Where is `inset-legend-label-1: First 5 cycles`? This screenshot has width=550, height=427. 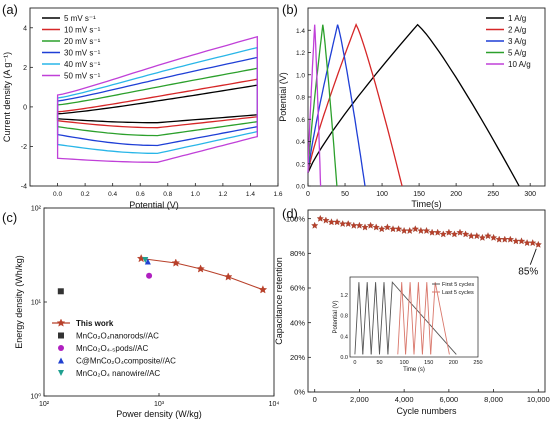 inset-legend-label-1: First 5 cycles is located at coordinates (458, 285).